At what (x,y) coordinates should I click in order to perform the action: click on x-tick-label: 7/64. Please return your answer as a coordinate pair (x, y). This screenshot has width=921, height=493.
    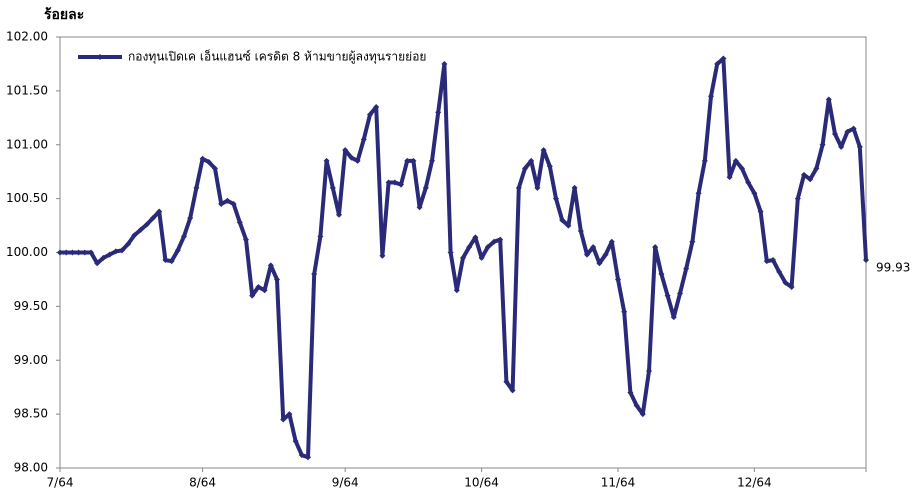
    Looking at the image, I should click on (60, 483).